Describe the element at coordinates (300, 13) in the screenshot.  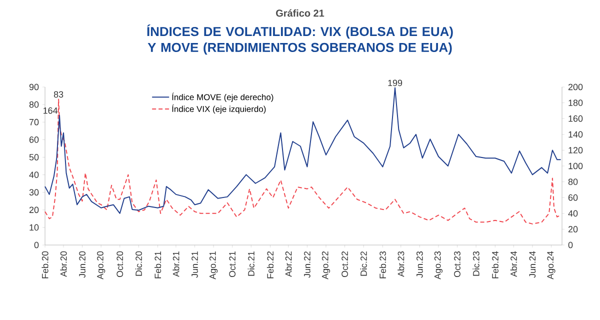
I see `chart-subtitle: Gráfico 21` at that location.